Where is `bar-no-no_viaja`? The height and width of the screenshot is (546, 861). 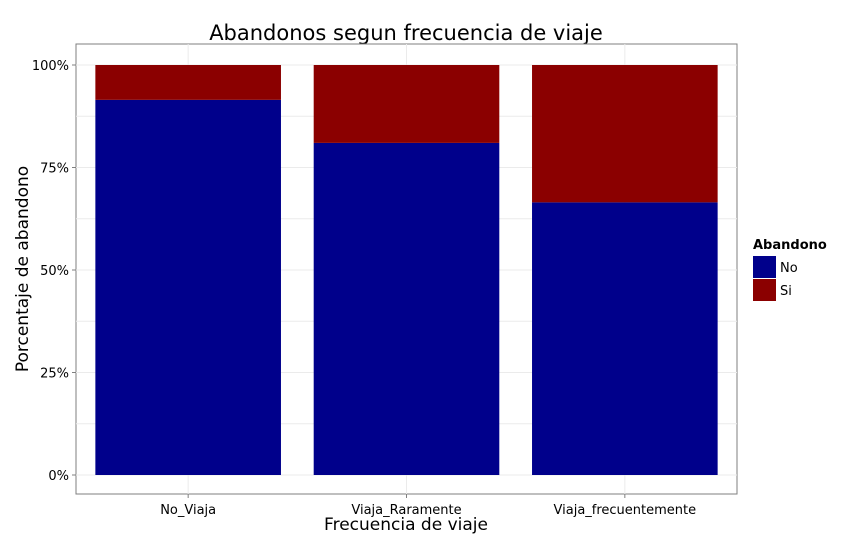
bar-no-no_viaja is located at coordinates (188, 287).